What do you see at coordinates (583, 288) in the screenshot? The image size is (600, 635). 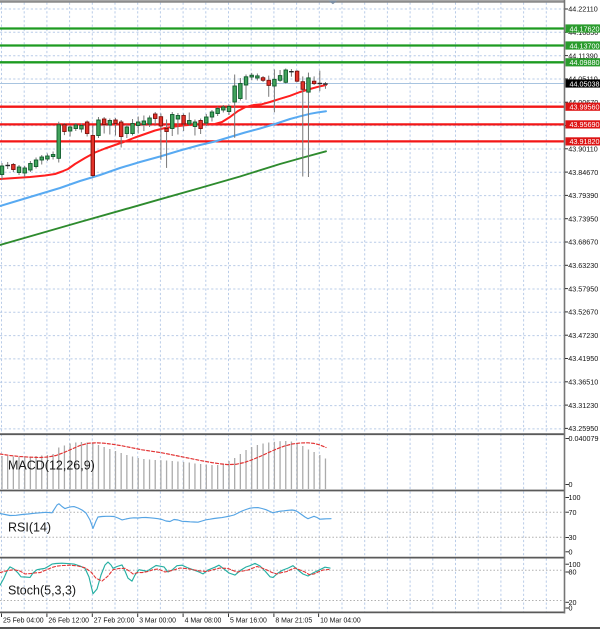 I see `svg-text: 43.57950` at bounding box center [583, 288].